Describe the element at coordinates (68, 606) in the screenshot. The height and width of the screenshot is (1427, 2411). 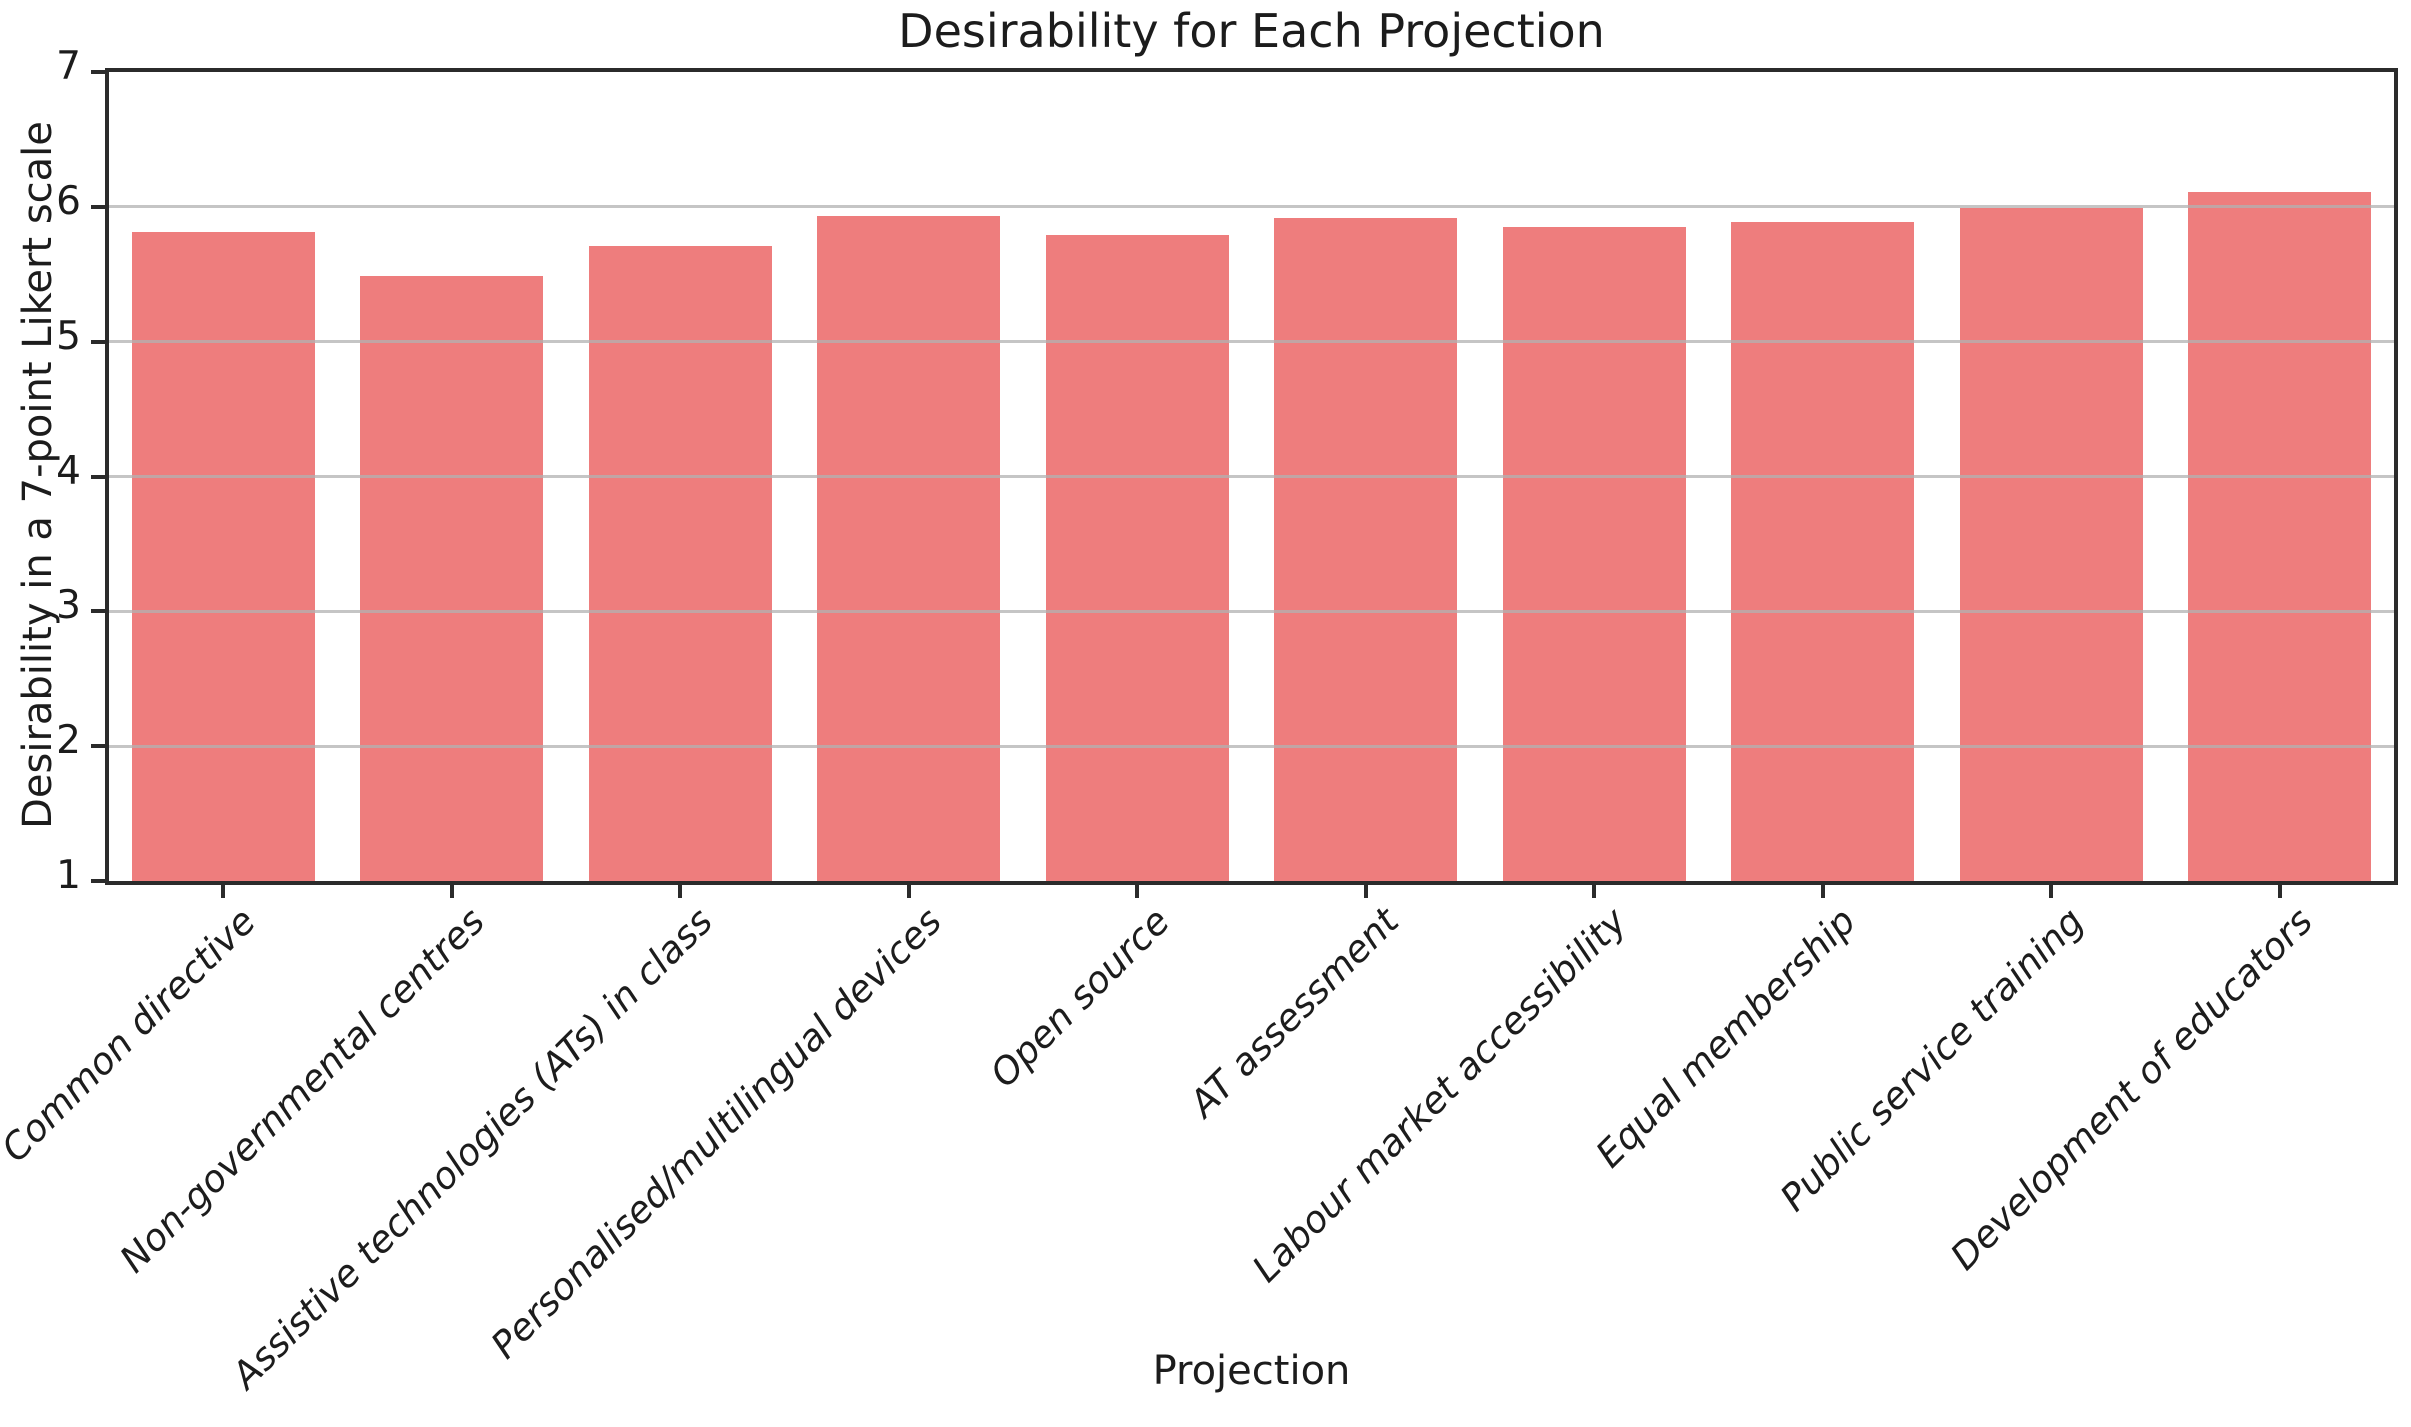
I see `y-tick-label: 3` at that location.